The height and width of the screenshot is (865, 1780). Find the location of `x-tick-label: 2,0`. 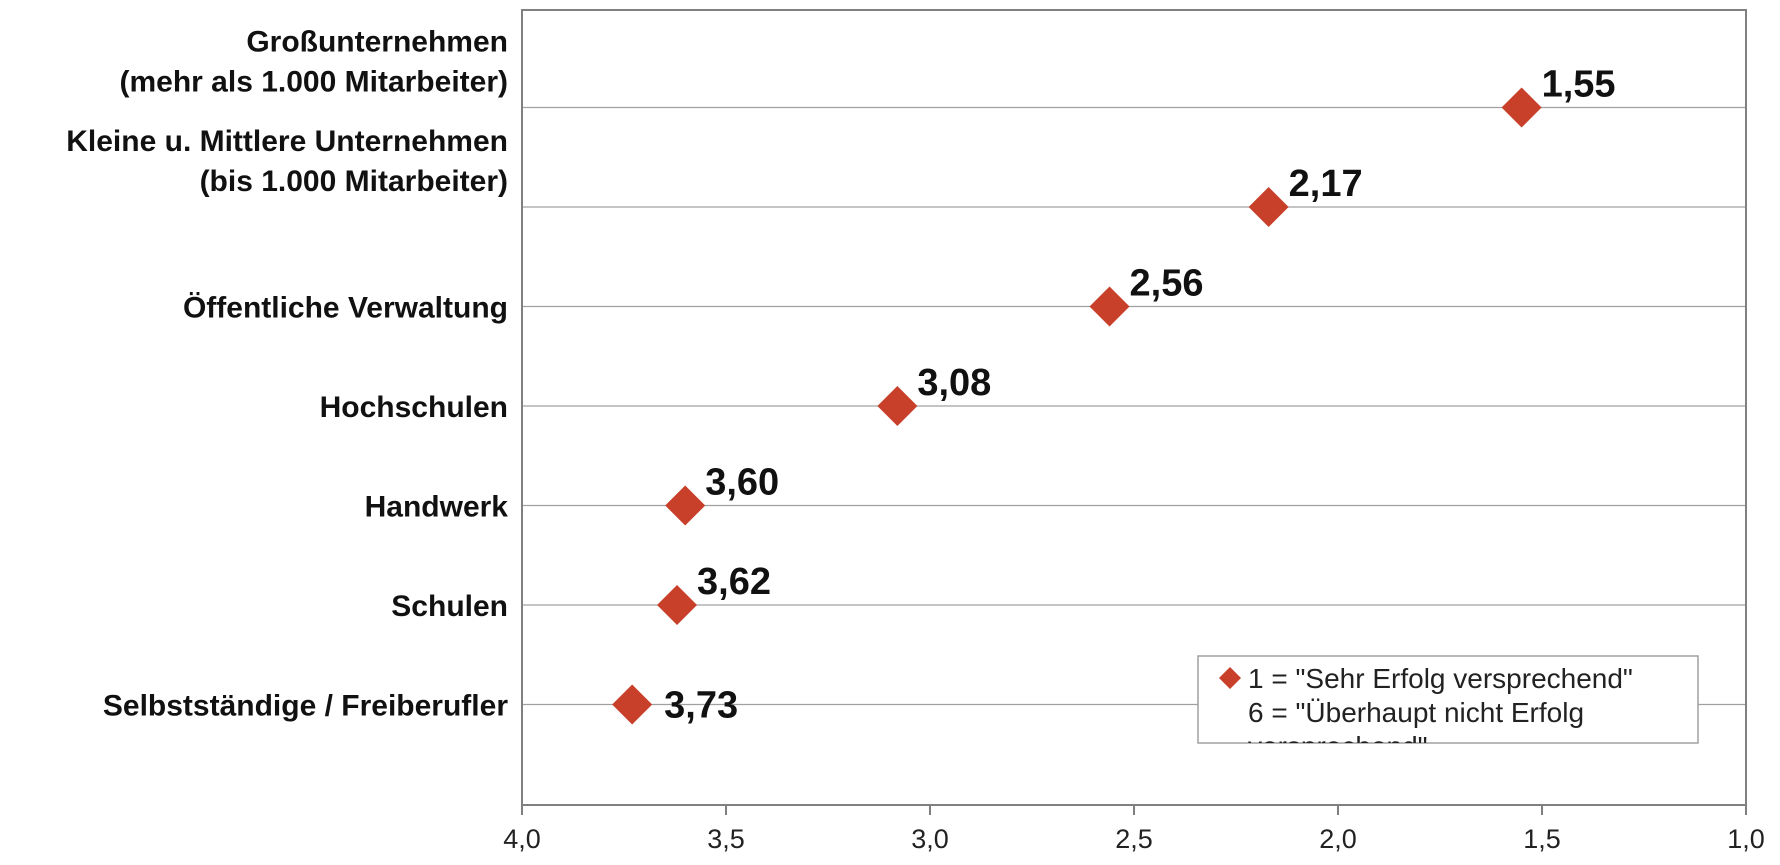

x-tick-label: 2,0 is located at coordinates (1338, 839).